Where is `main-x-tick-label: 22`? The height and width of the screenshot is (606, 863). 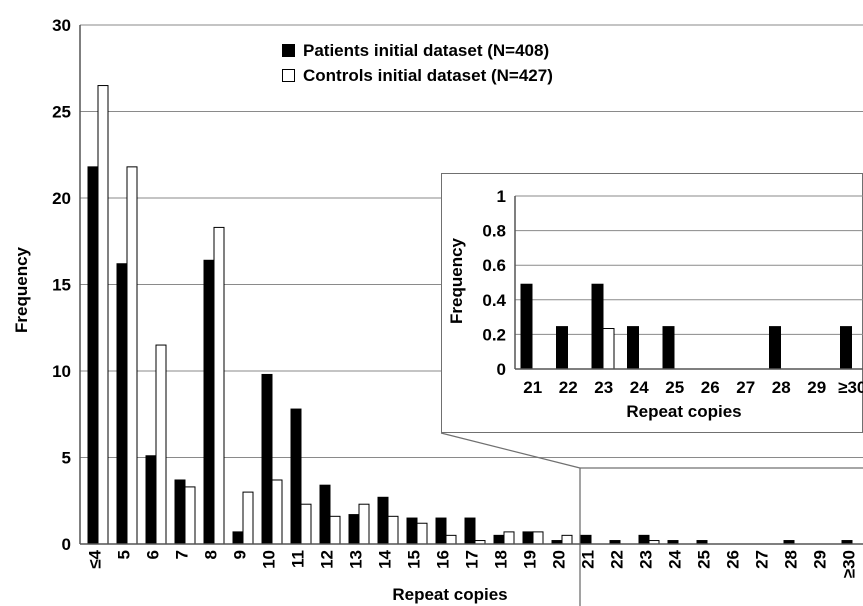
main-x-tick-label: 22 is located at coordinates (617, 559).